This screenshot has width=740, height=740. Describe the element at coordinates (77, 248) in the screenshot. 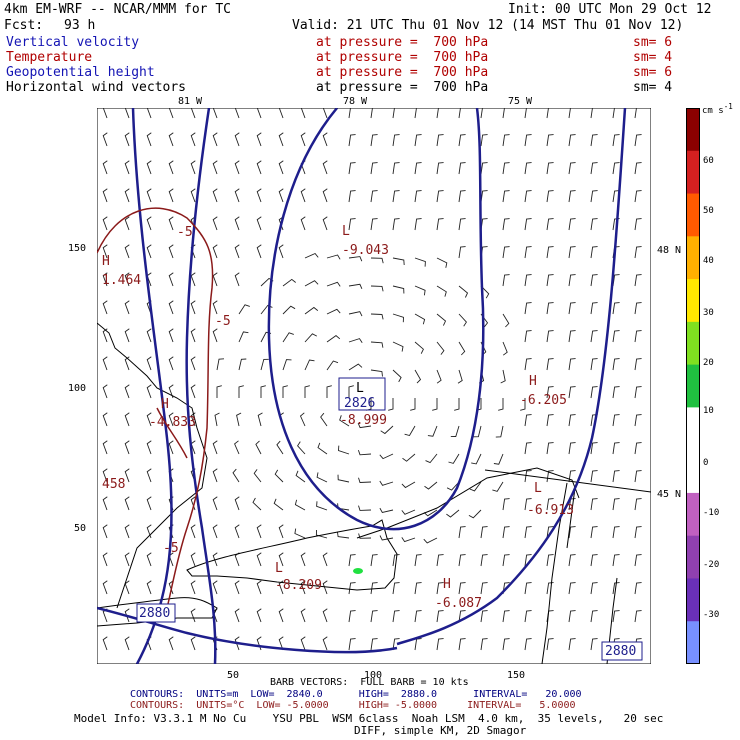

I see `y-tick-label: 150` at that location.